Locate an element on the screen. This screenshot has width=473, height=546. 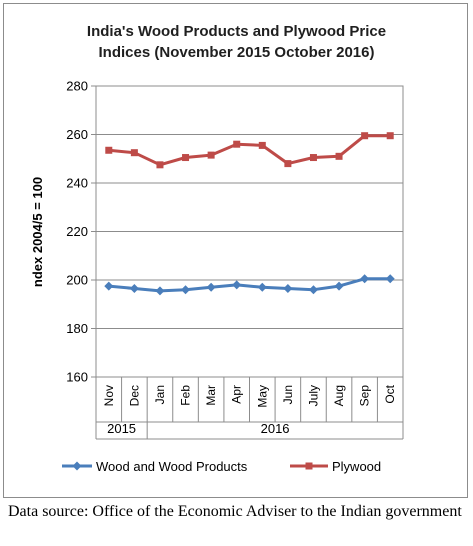
y-tick-label: 260 is located at coordinates (77, 134).